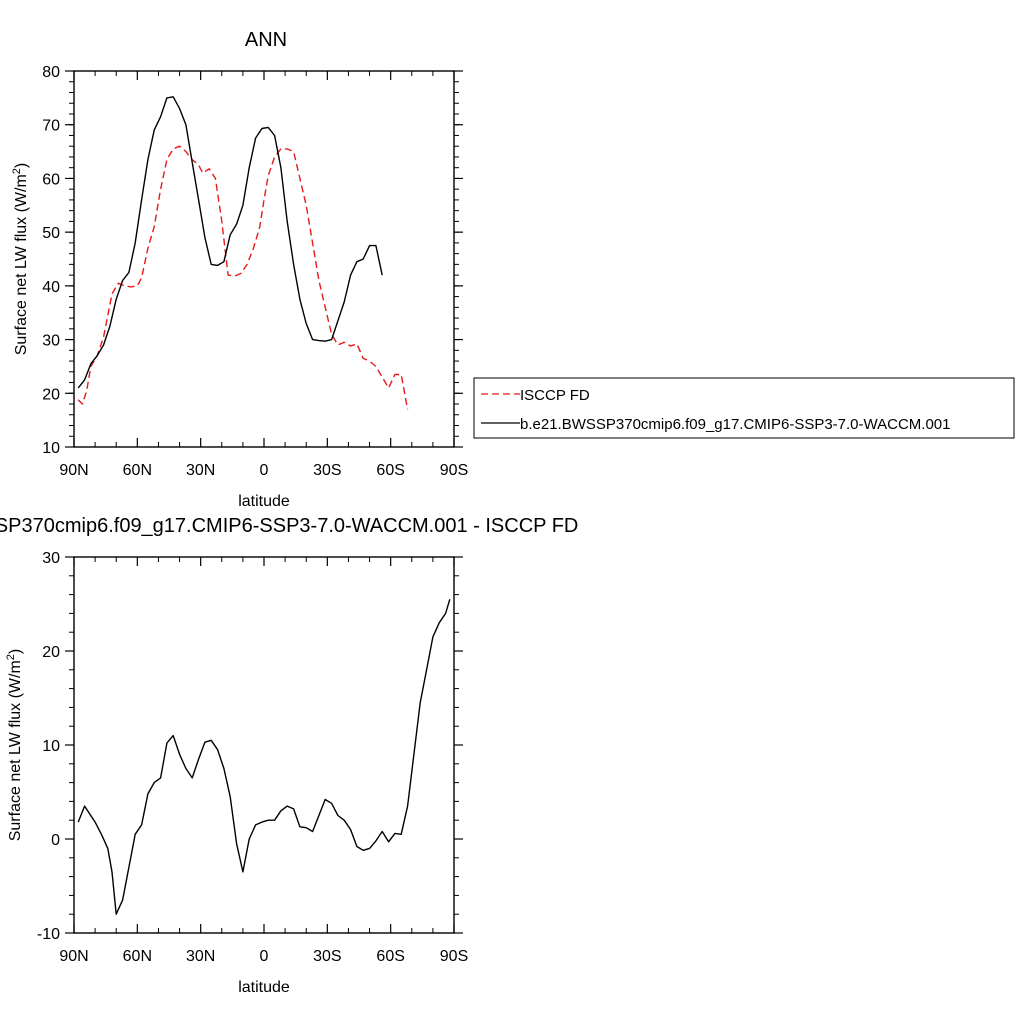 The height and width of the screenshot is (1024, 1024). What do you see at coordinates (48, 934) in the screenshot?
I see `bottom-ytick-label: -10` at bounding box center [48, 934].